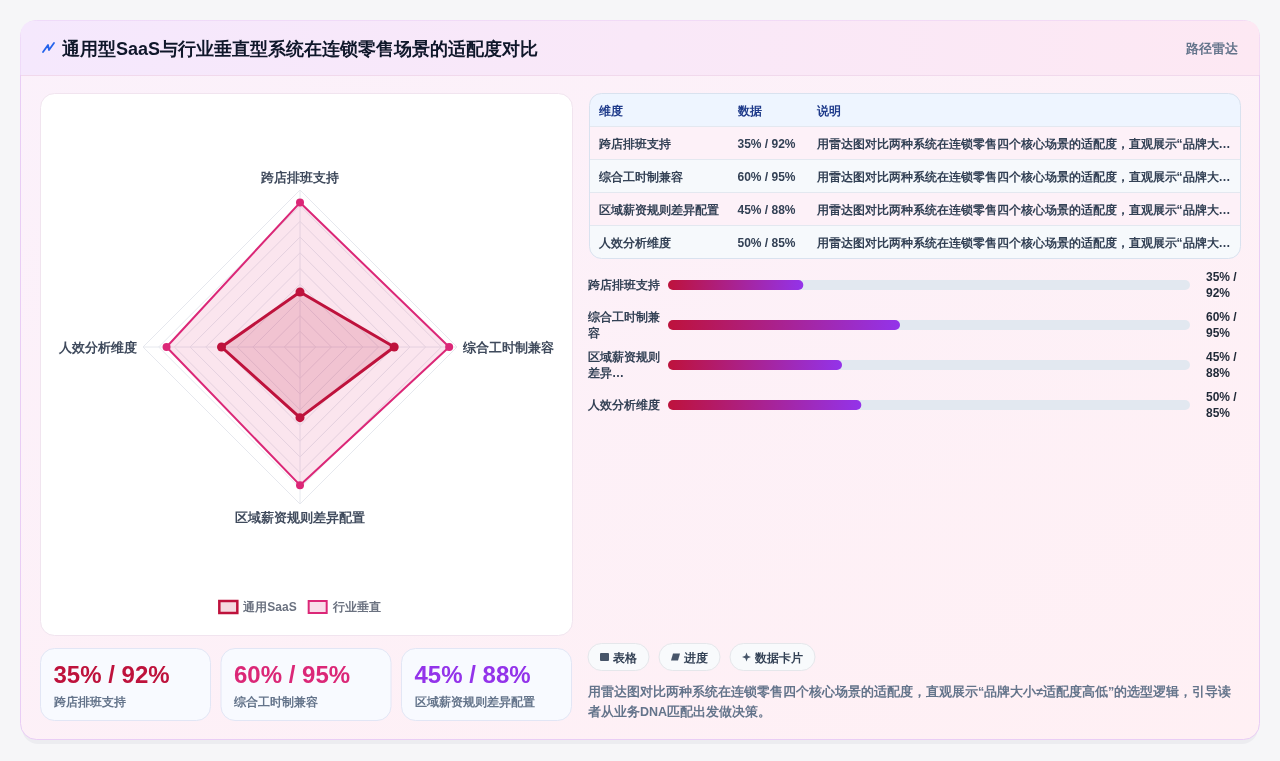 Image resolution: width=1280 pixels, height=761 pixels. What do you see at coordinates (625, 657) in the screenshot?
I see `text: 表格` at bounding box center [625, 657].